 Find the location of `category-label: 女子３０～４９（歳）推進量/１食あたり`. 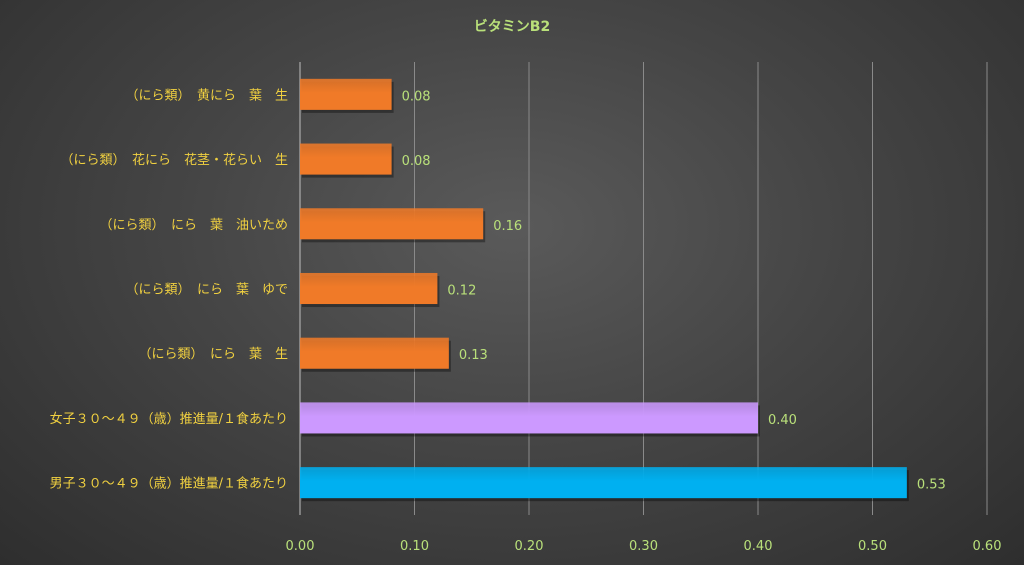

category-label: 女子３０～４９（歳）推進量/１食あたり is located at coordinates (169, 419).